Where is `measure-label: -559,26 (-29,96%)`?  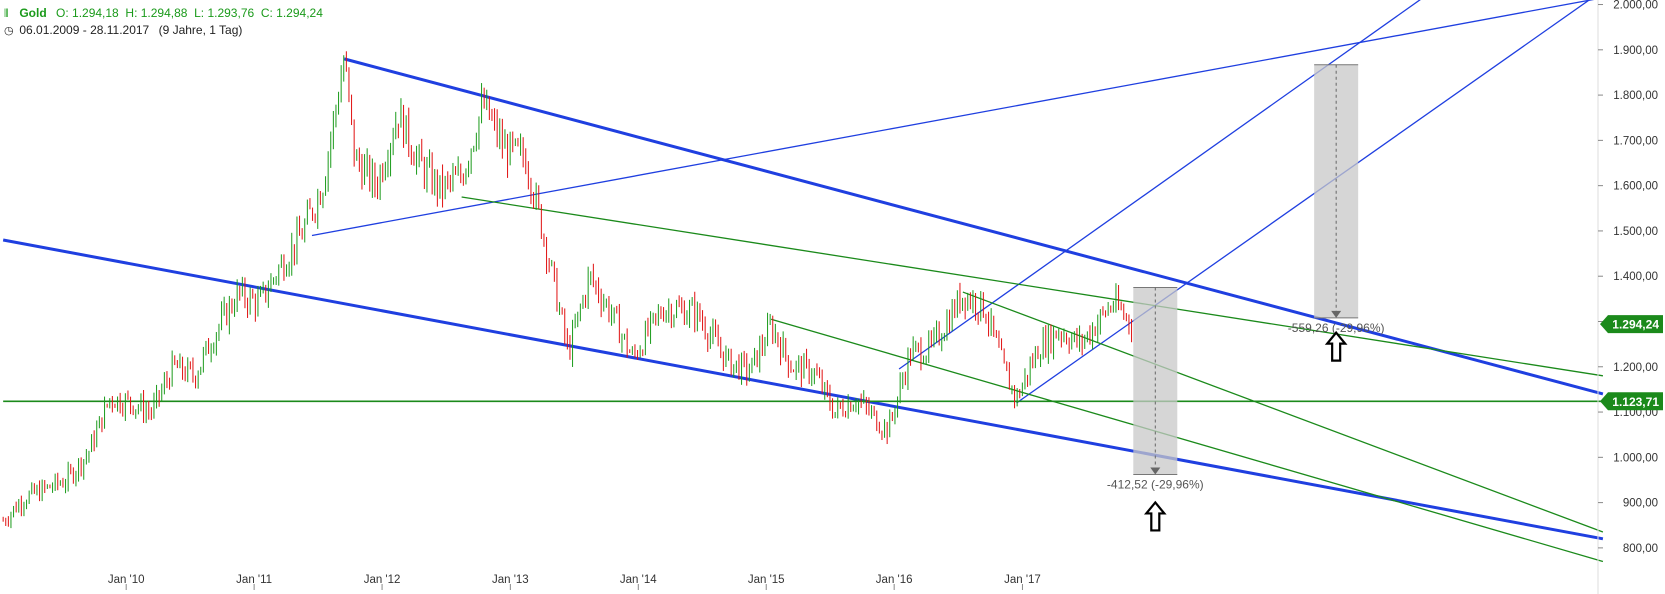
measure-label: -559,26 (-29,96%) is located at coordinates (1336, 328).